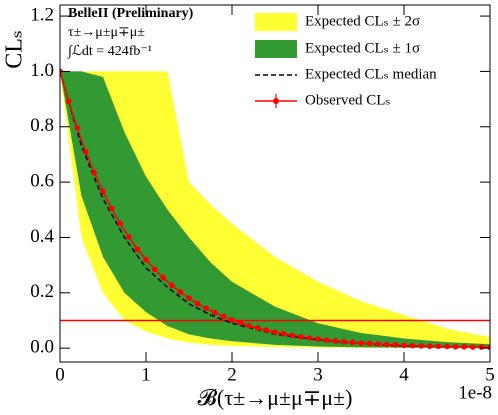 This screenshot has height=415, width=498. What do you see at coordinates (42, 291) in the screenshot?
I see `y-tick-label: 0.2` at bounding box center [42, 291].